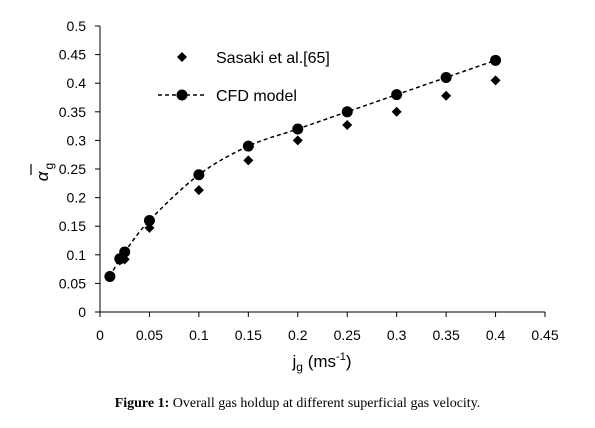 The height and width of the screenshot is (428, 595). Describe the element at coordinates (82, 312) in the screenshot. I see `y-tick-label: 0` at that location.